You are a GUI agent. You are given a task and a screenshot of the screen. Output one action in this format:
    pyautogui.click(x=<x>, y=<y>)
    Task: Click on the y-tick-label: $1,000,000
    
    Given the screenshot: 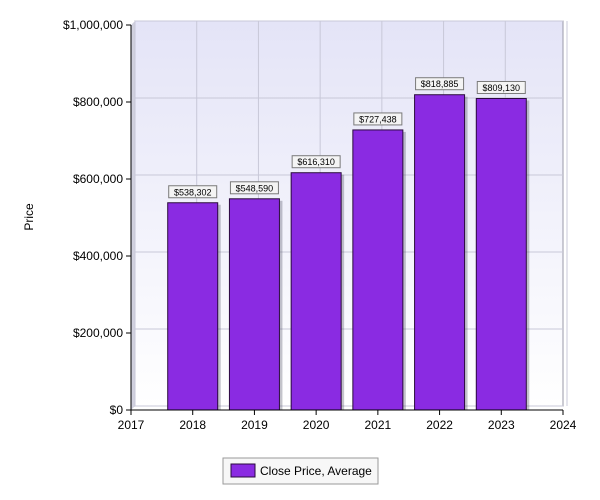 What is the action you would take?
    pyautogui.click(x=93, y=25)
    